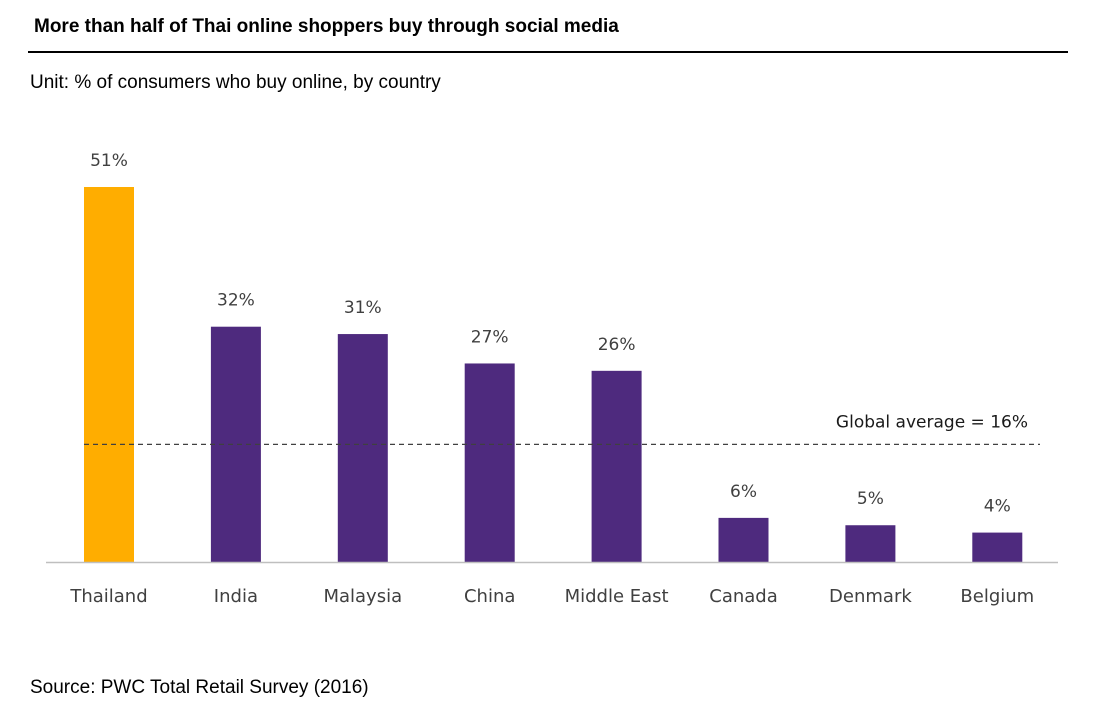 This screenshot has width=1096, height=717. Describe the element at coordinates (997, 547) in the screenshot. I see `bar-belgium` at that location.